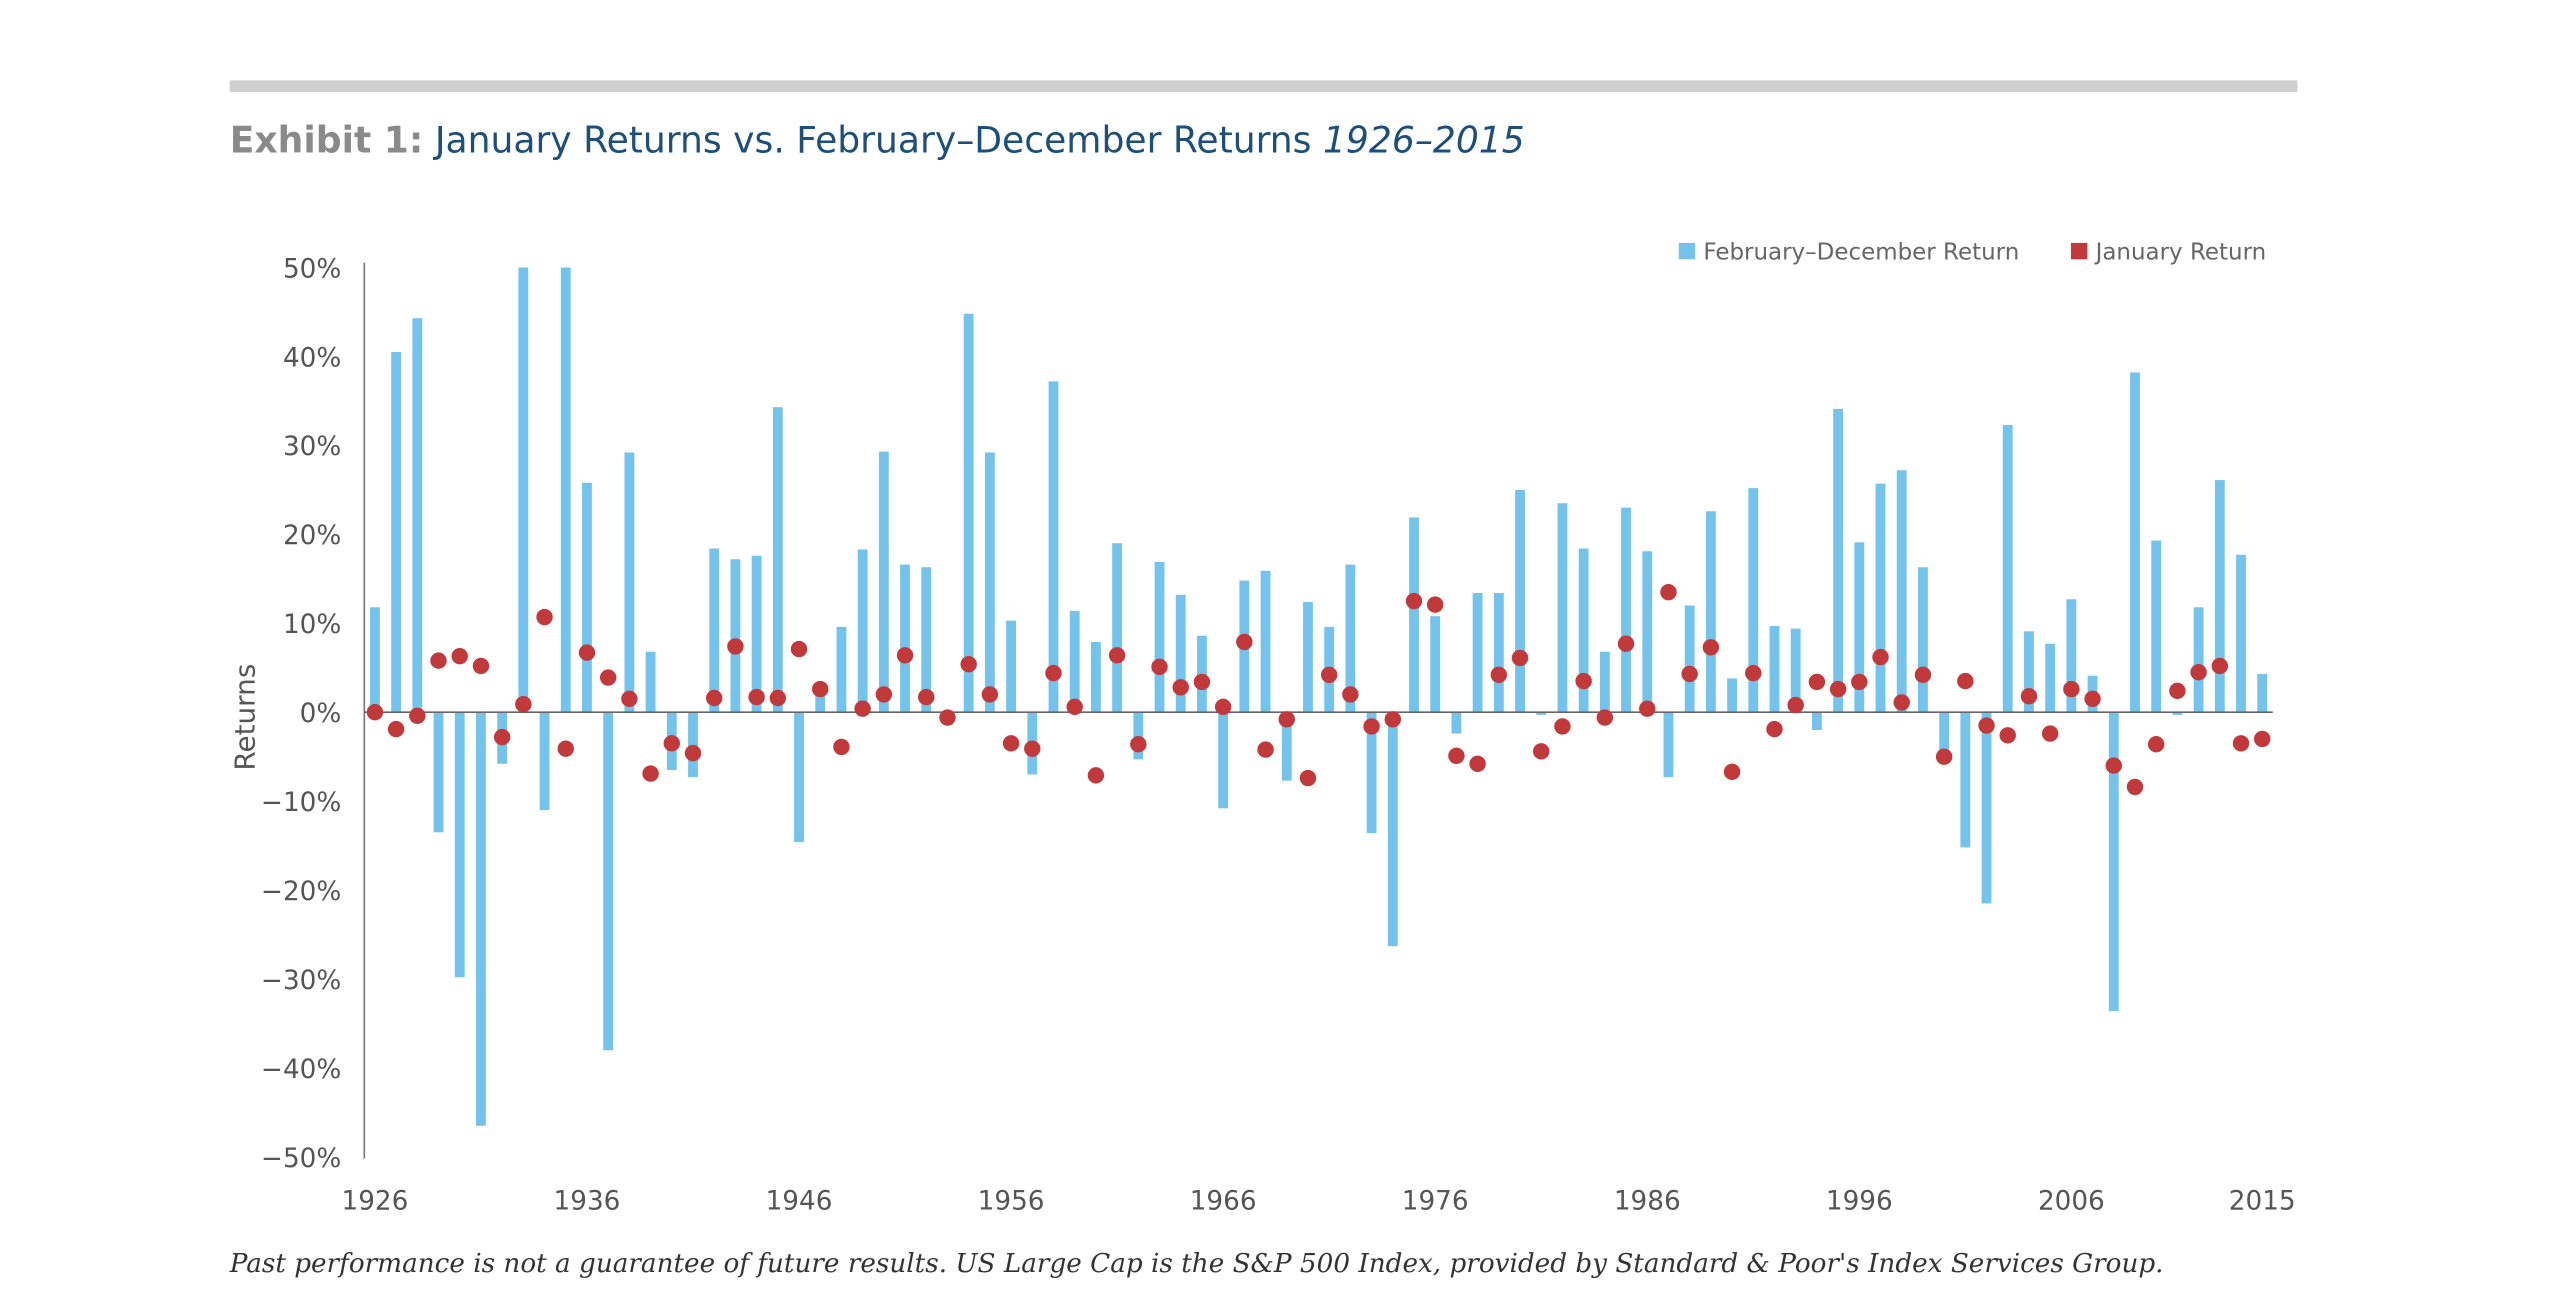  What do you see at coordinates (2079, 251) in the screenshot?
I see `legend-swatch` at bounding box center [2079, 251].